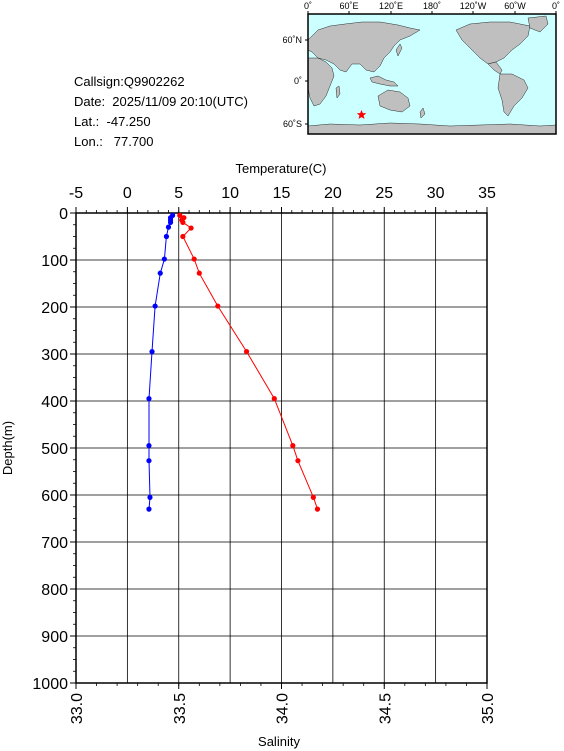  I want to click on map-longitude-label: 60˚W, so click(515, 6).